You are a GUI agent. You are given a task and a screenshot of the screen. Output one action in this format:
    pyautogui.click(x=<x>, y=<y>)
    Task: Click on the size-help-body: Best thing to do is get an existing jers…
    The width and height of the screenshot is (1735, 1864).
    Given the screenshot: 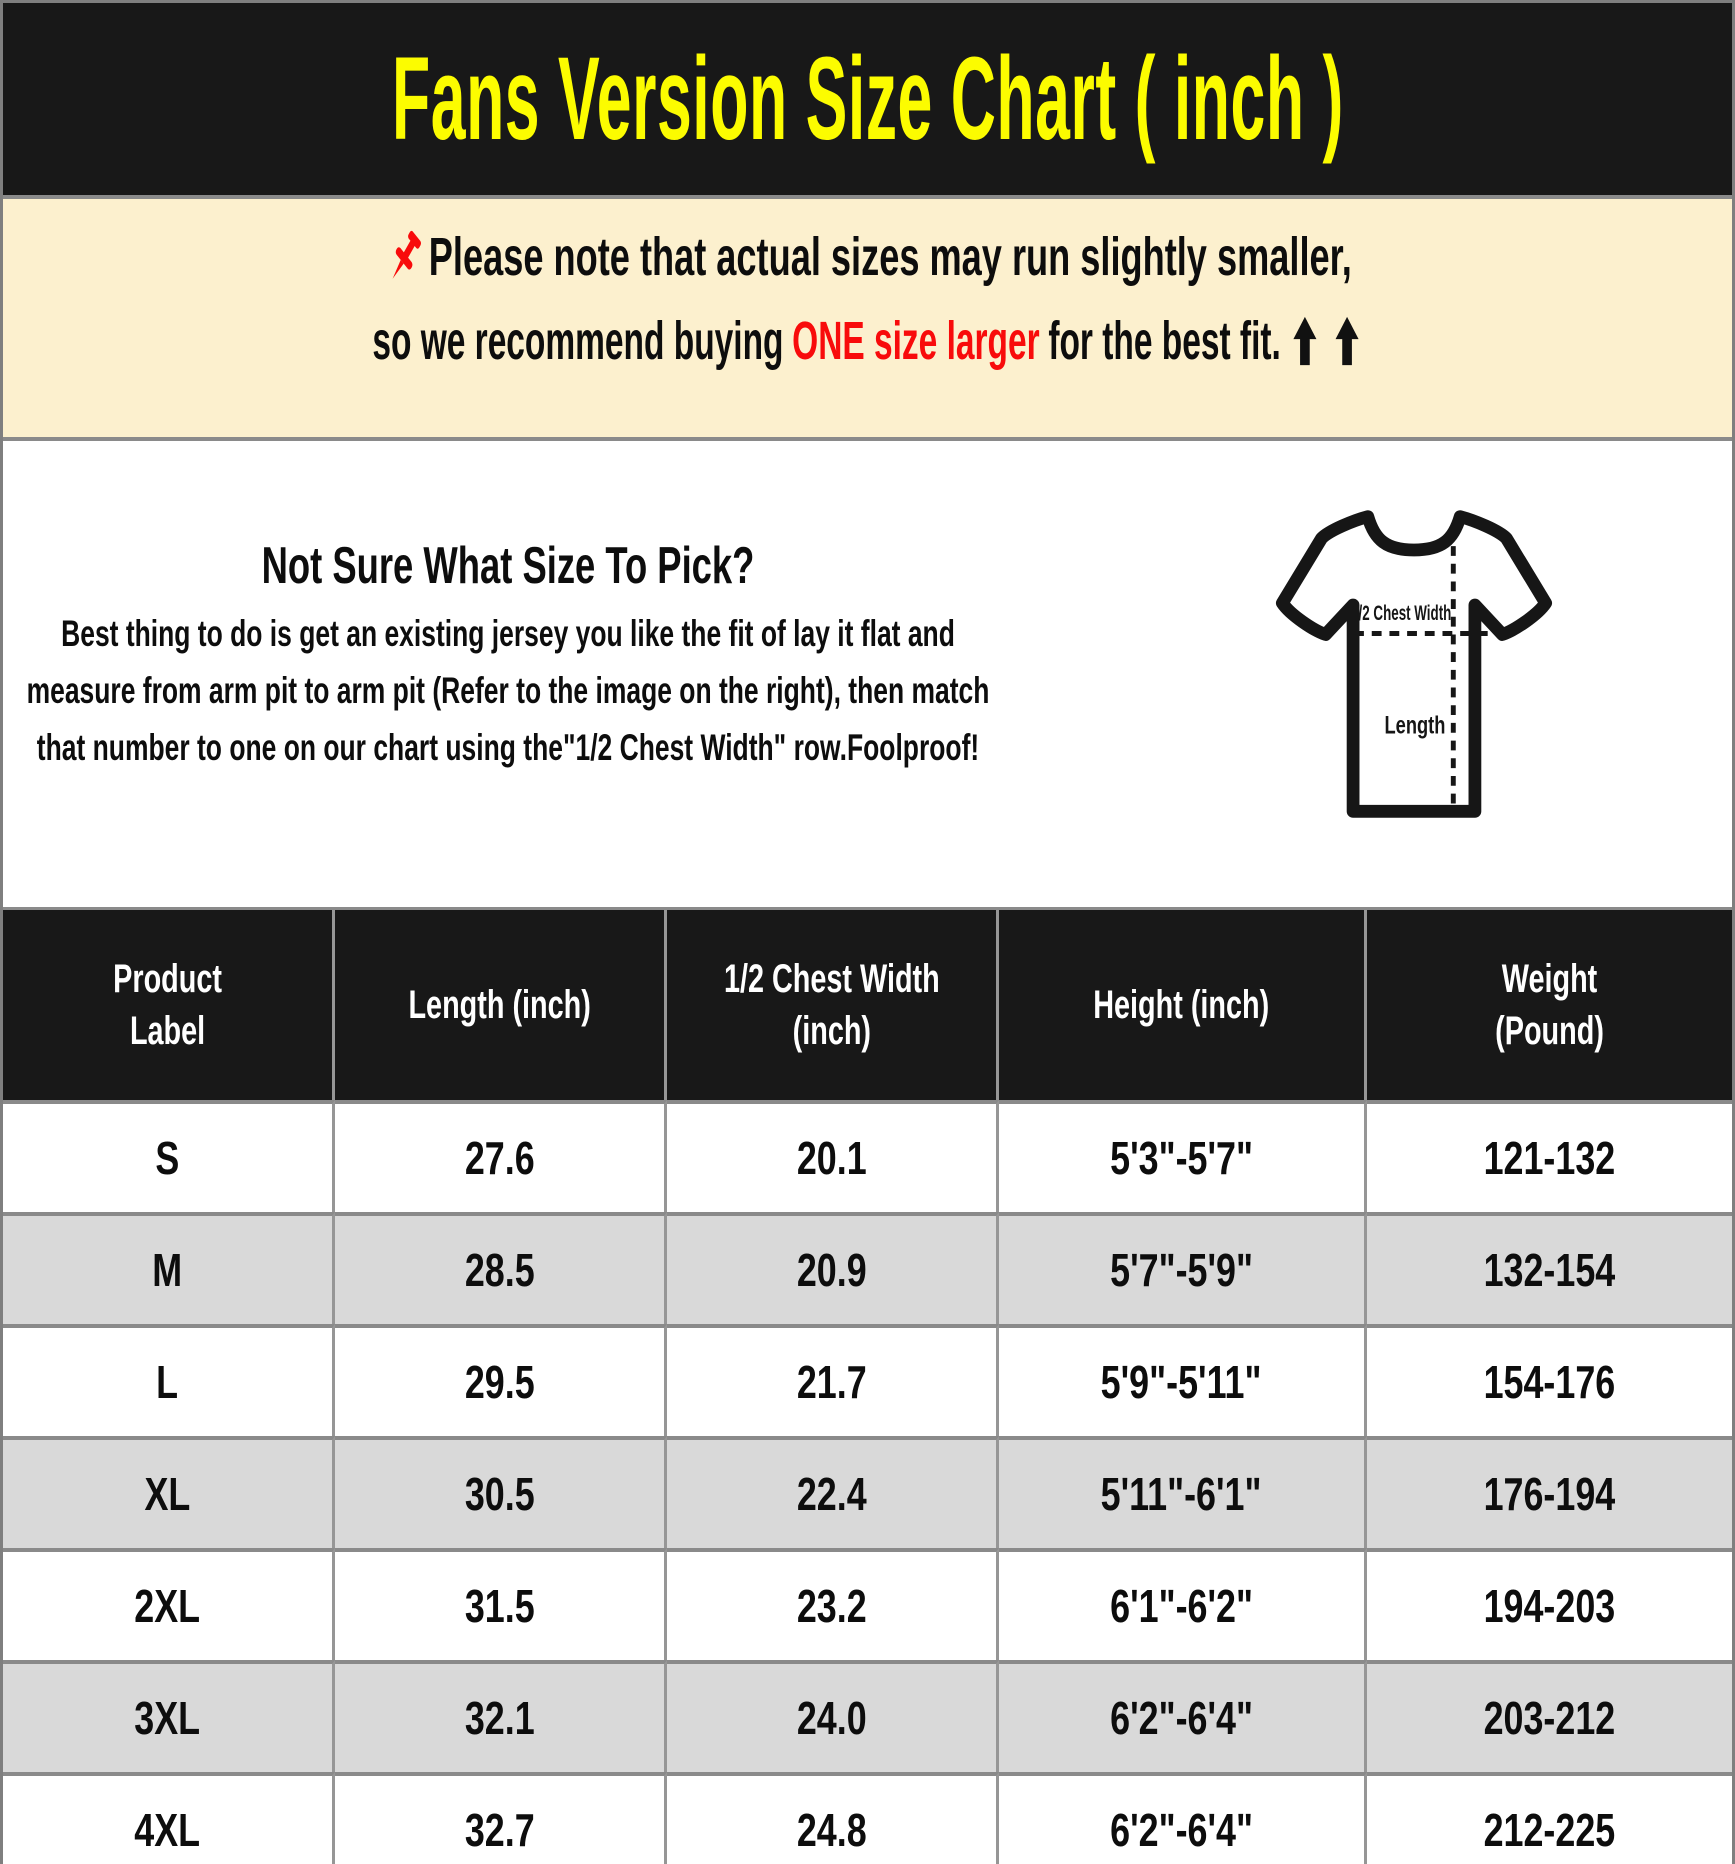 What is the action you would take?
    pyautogui.click(x=508, y=690)
    